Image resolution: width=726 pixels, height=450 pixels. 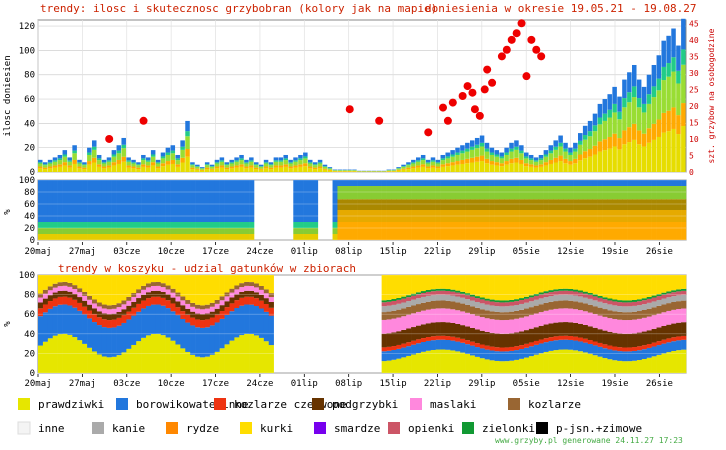 What do you see at coordinates (128, 428) in the screenshot?
I see `legend-label: kanie` at bounding box center [128, 428].